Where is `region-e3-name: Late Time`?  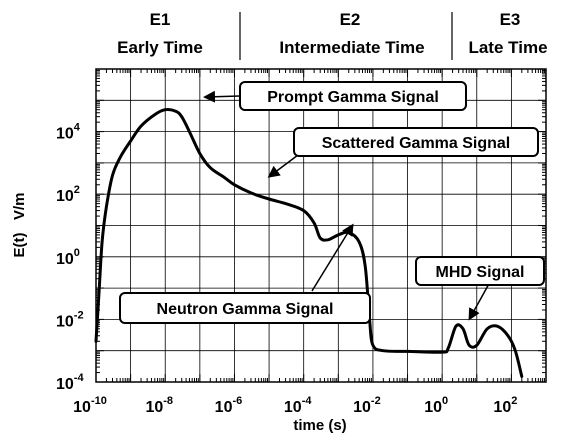
region-e3-name: Late Time is located at coordinates (507, 47).